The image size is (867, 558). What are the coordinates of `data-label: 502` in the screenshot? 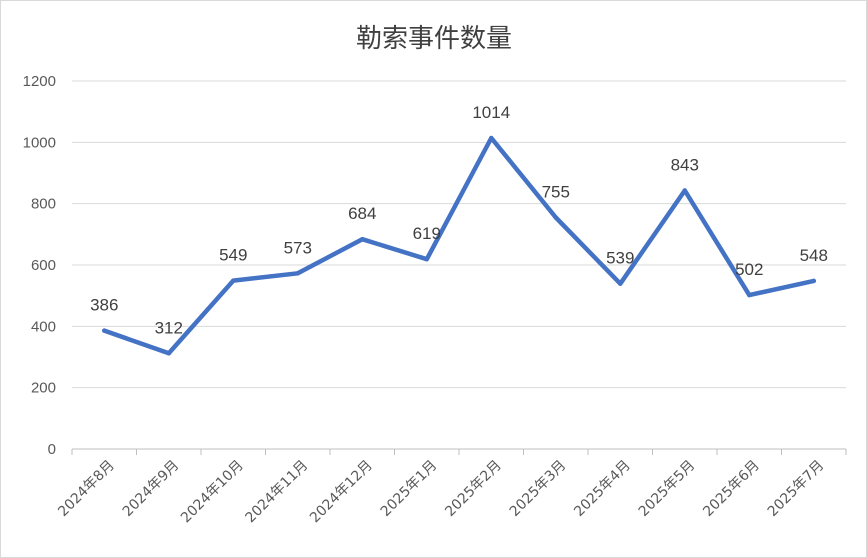 It's located at (749, 269).